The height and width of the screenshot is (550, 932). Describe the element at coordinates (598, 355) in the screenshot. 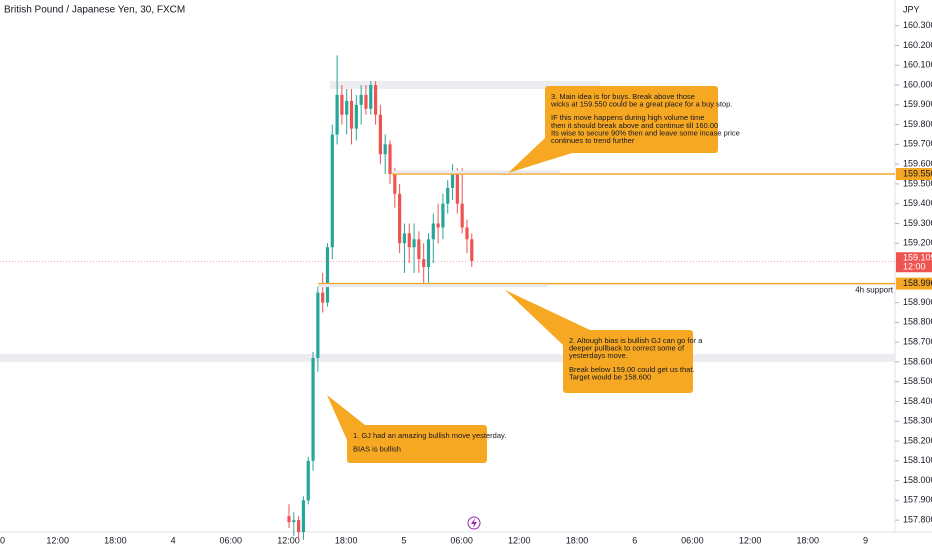

I see `callout-text: yesterdays move.` at that location.